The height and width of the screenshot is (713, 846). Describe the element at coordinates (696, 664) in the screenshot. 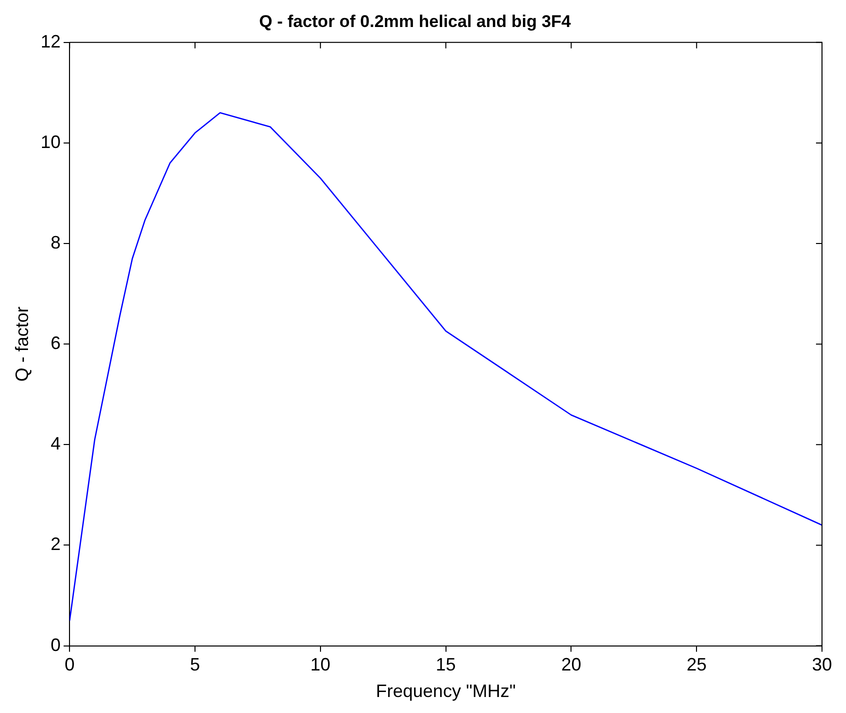

I see `x-tick-label: 25` at that location.